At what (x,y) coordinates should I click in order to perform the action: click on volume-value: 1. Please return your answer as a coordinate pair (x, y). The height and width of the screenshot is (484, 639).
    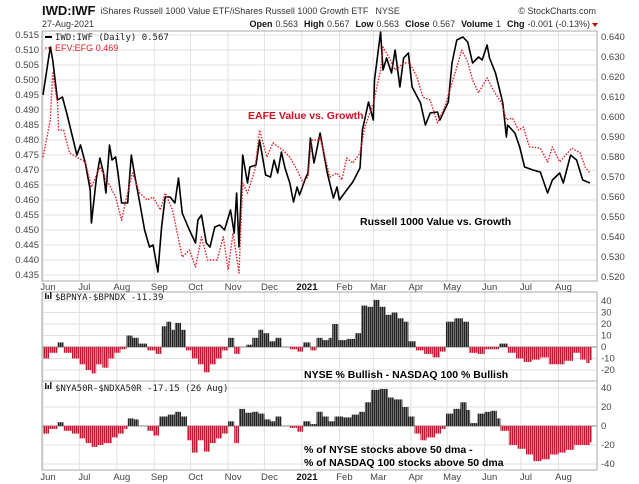
    Looking at the image, I should click on (498, 24).